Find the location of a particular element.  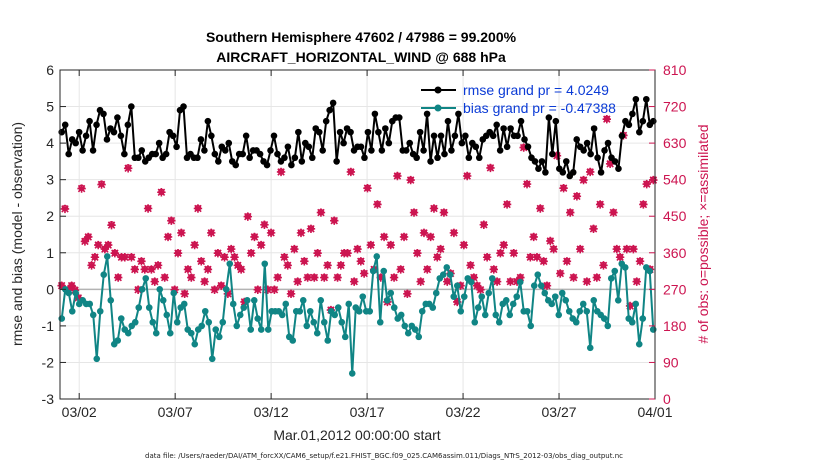

y-tick-label-right-2: 180 is located at coordinates (675, 326).